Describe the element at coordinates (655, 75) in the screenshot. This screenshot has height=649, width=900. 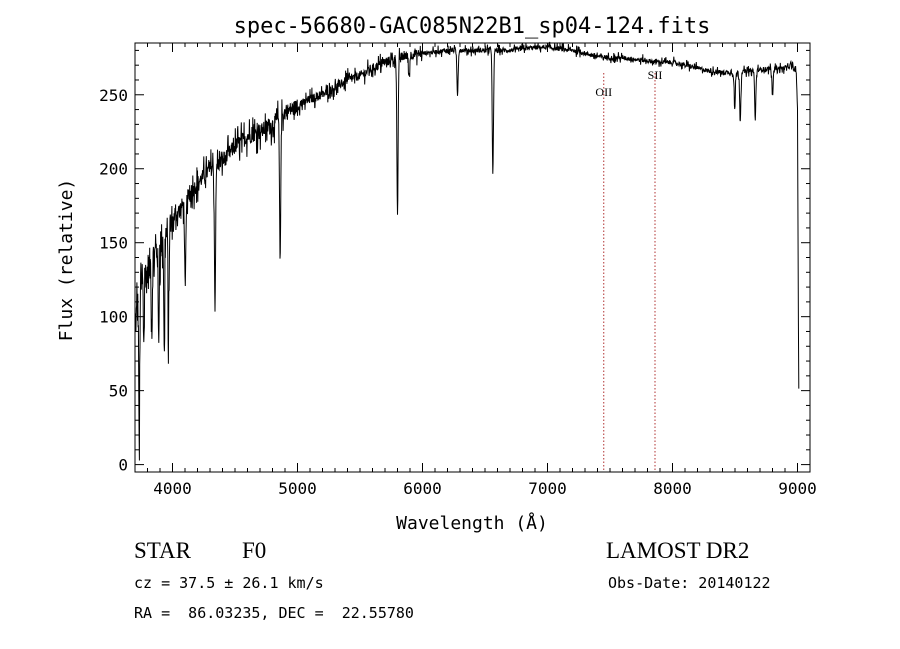
I see `annotation-label: SII` at that location.